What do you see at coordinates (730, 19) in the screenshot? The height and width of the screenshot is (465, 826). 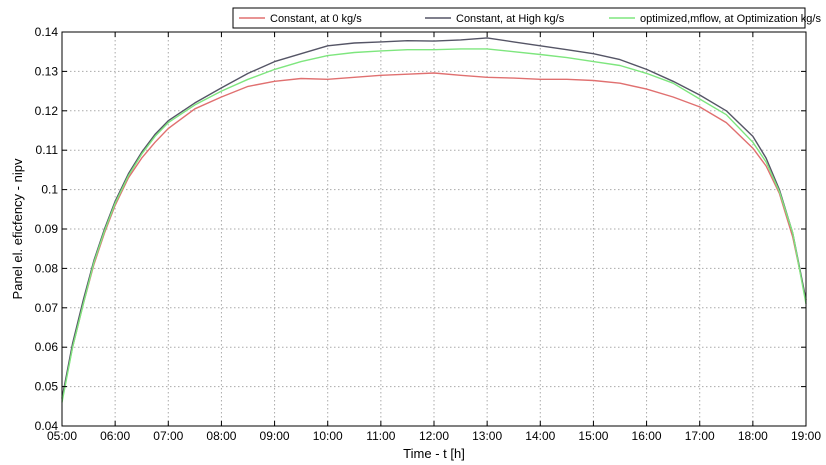 I see `legend-label: optimized,mflow, at Optimization kg/s` at bounding box center [730, 19].